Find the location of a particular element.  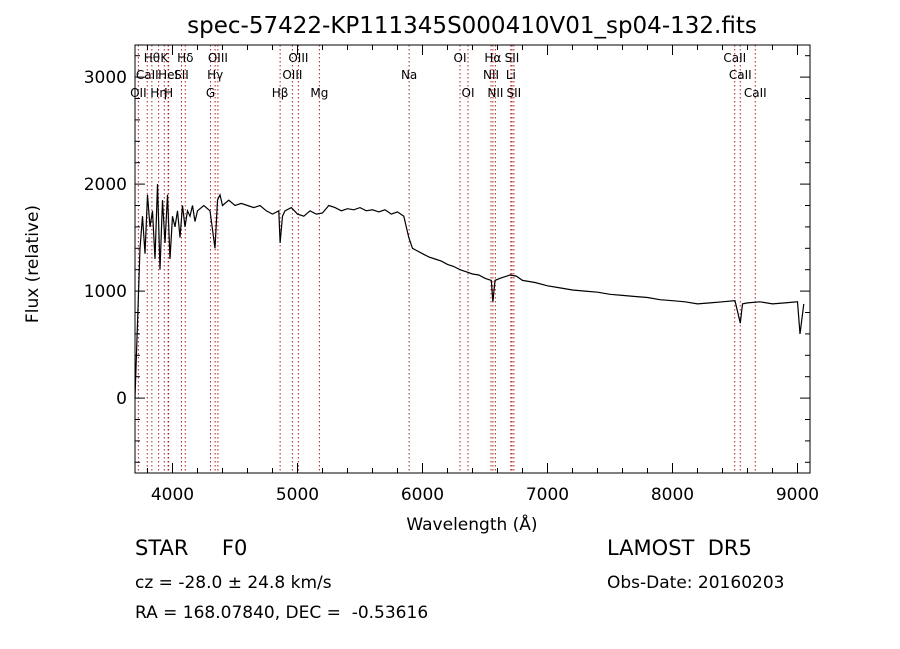

line-marker-label: Hδ is located at coordinates (185, 58).